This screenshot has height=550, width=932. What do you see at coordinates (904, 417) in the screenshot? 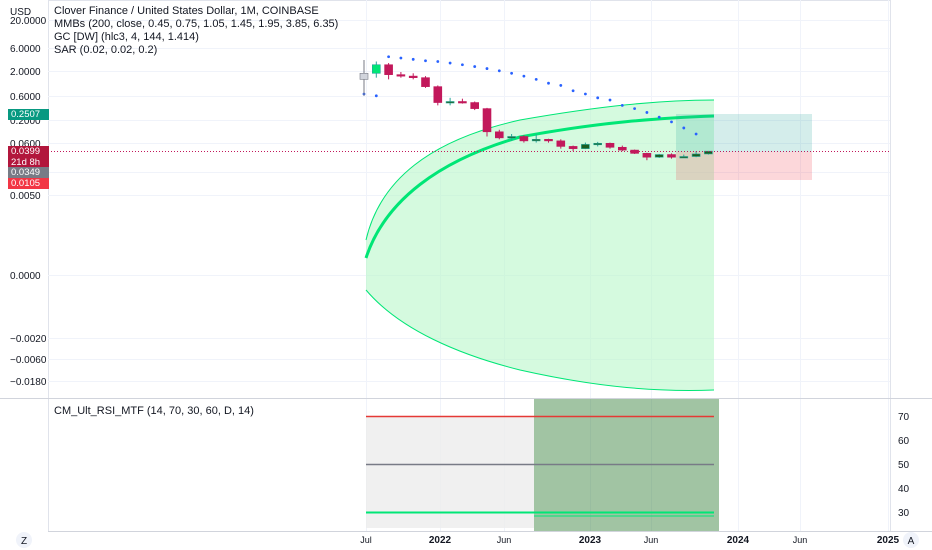
I see `rsi-axis-tick: 70` at bounding box center [904, 417].